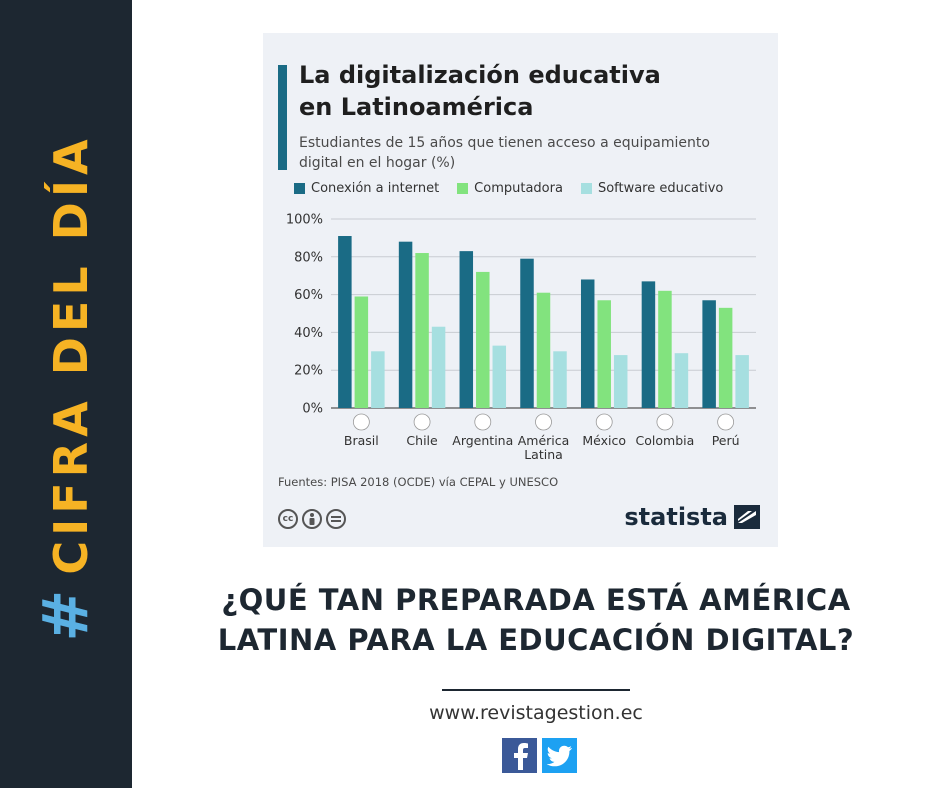  Describe the element at coordinates (308, 371) in the screenshot. I see `y-tick-label: 20%` at that location.